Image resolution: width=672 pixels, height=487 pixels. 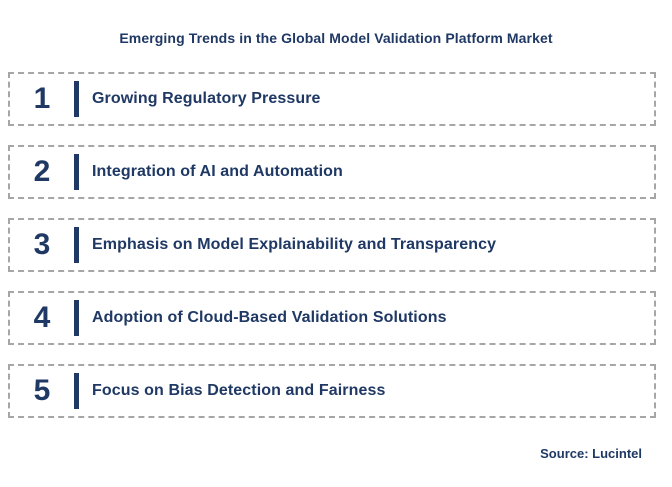 I want to click on trend-number: 2, so click(x=42, y=171).